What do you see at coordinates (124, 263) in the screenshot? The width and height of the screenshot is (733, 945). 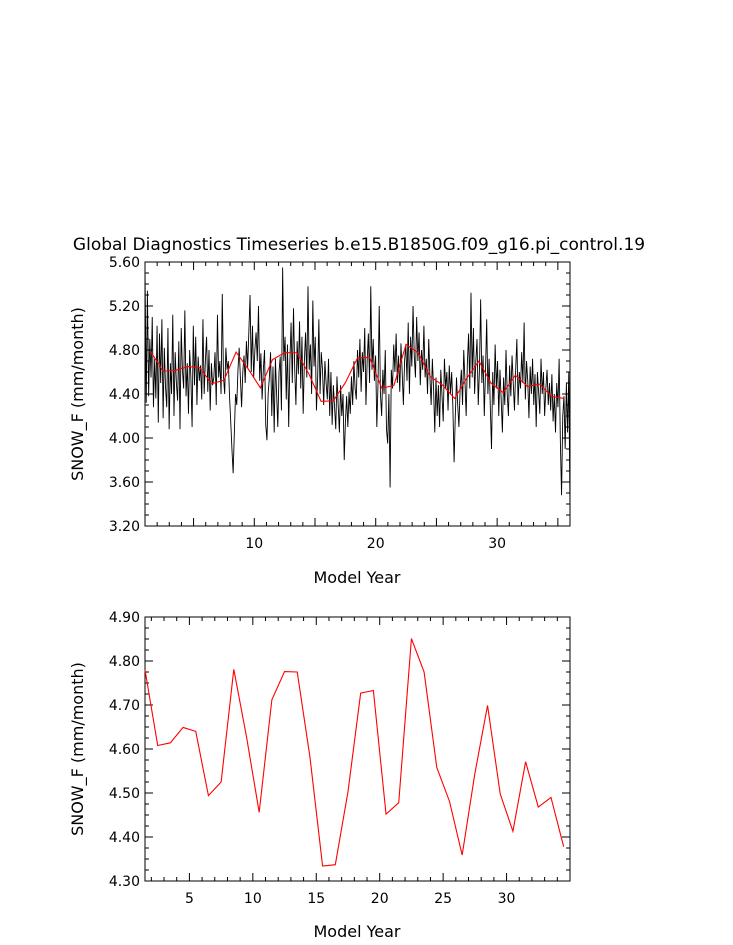 I see `y-tick-label: 5.60` at bounding box center [124, 263].